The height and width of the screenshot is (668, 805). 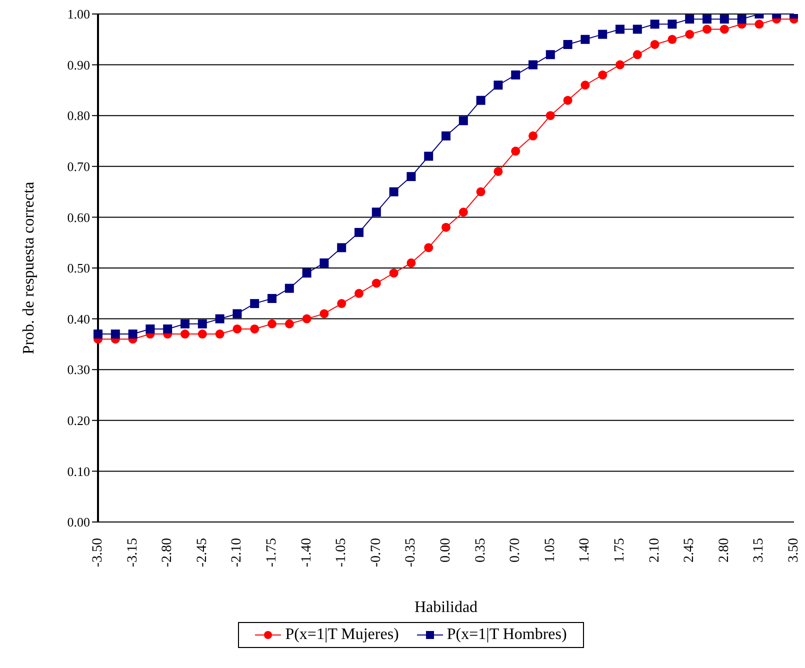 I want to click on x-tick-label: 0.00, so click(x=446, y=550).